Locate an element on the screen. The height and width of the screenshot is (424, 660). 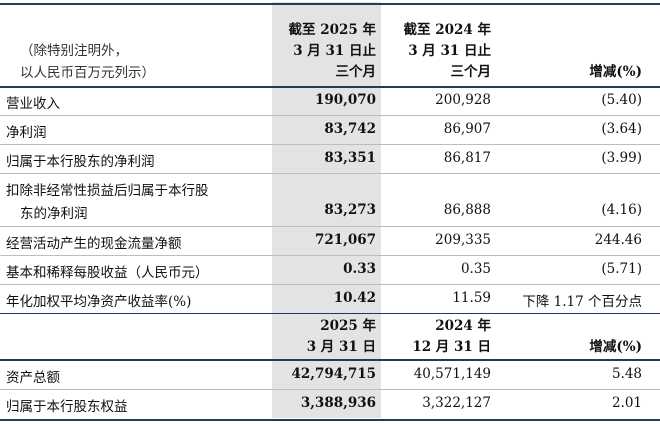
row-label: 营业收入 is located at coordinates (33, 104).